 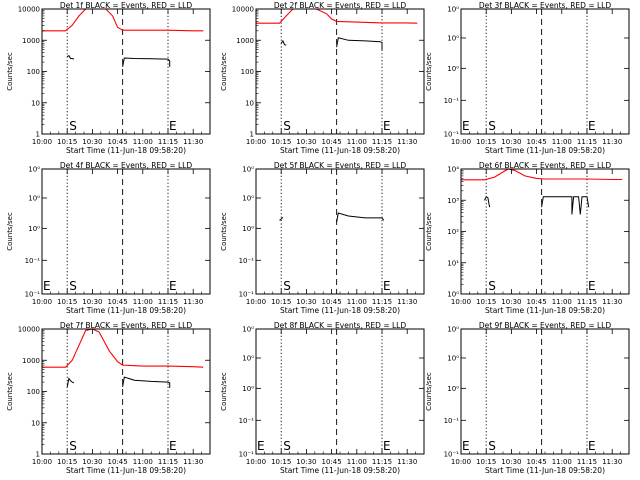 I want to click on y-tick-label: 10¹, so click(x=453, y=263).